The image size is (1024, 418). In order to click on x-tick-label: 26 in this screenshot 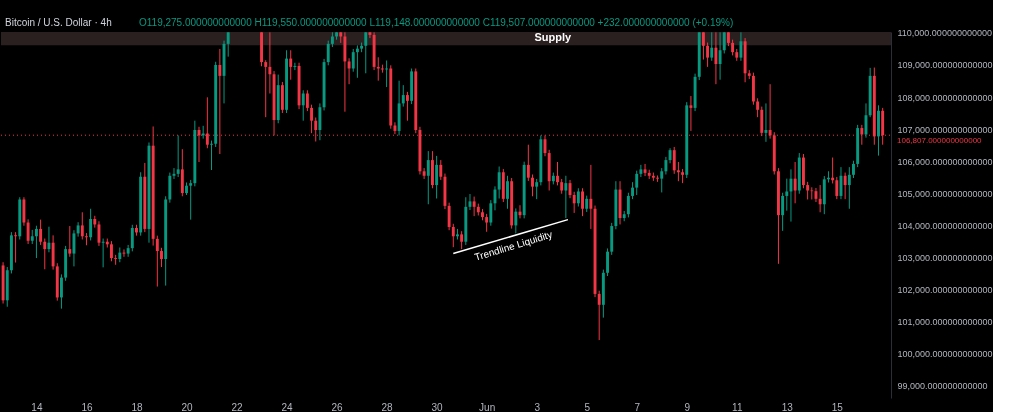, I will do `click(337, 407)`.